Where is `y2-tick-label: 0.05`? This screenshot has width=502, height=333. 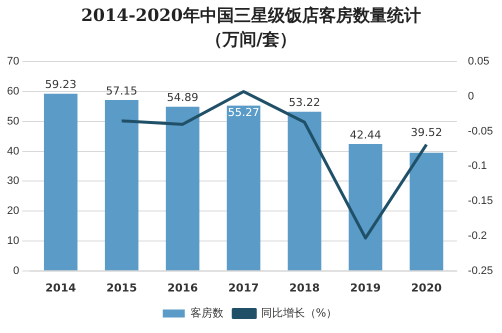 y2-tick-label: 0.05 is located at coordinates (479, 62).